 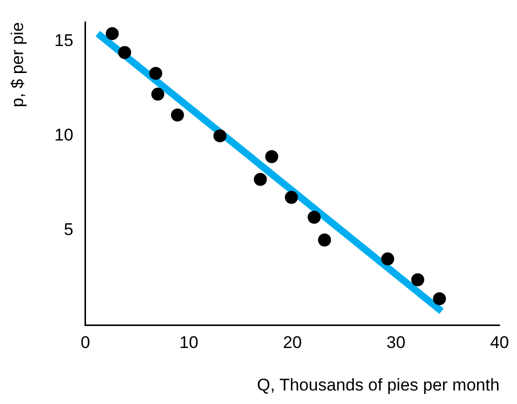 I want to click on y-tick-label: 10, so click(x=64, y=135).